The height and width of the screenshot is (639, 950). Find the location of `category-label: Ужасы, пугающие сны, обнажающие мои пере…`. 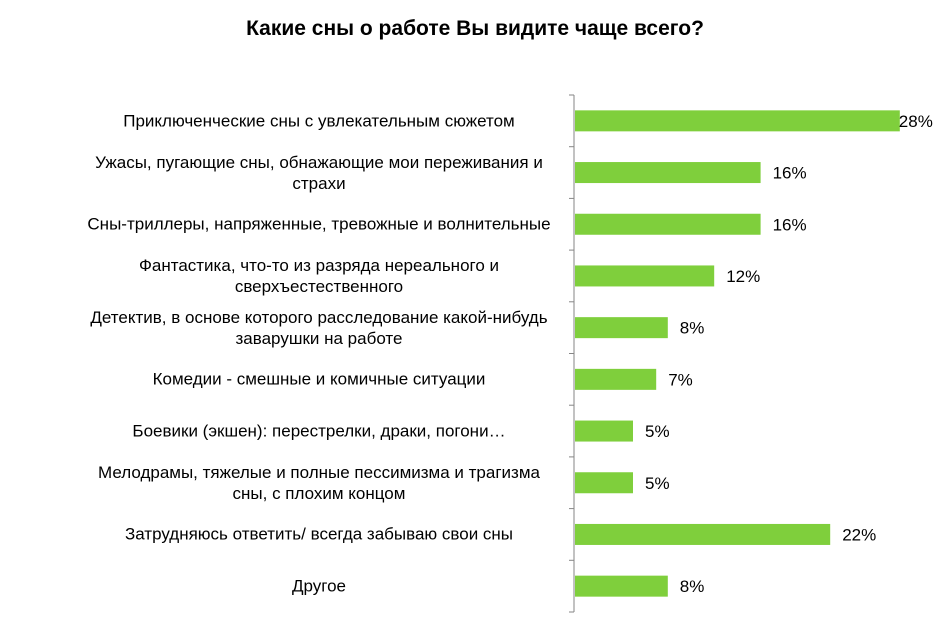

category-label: Ужасы, пугающие сны, обнажающие мои пере… is located at coordinates (319, 172).